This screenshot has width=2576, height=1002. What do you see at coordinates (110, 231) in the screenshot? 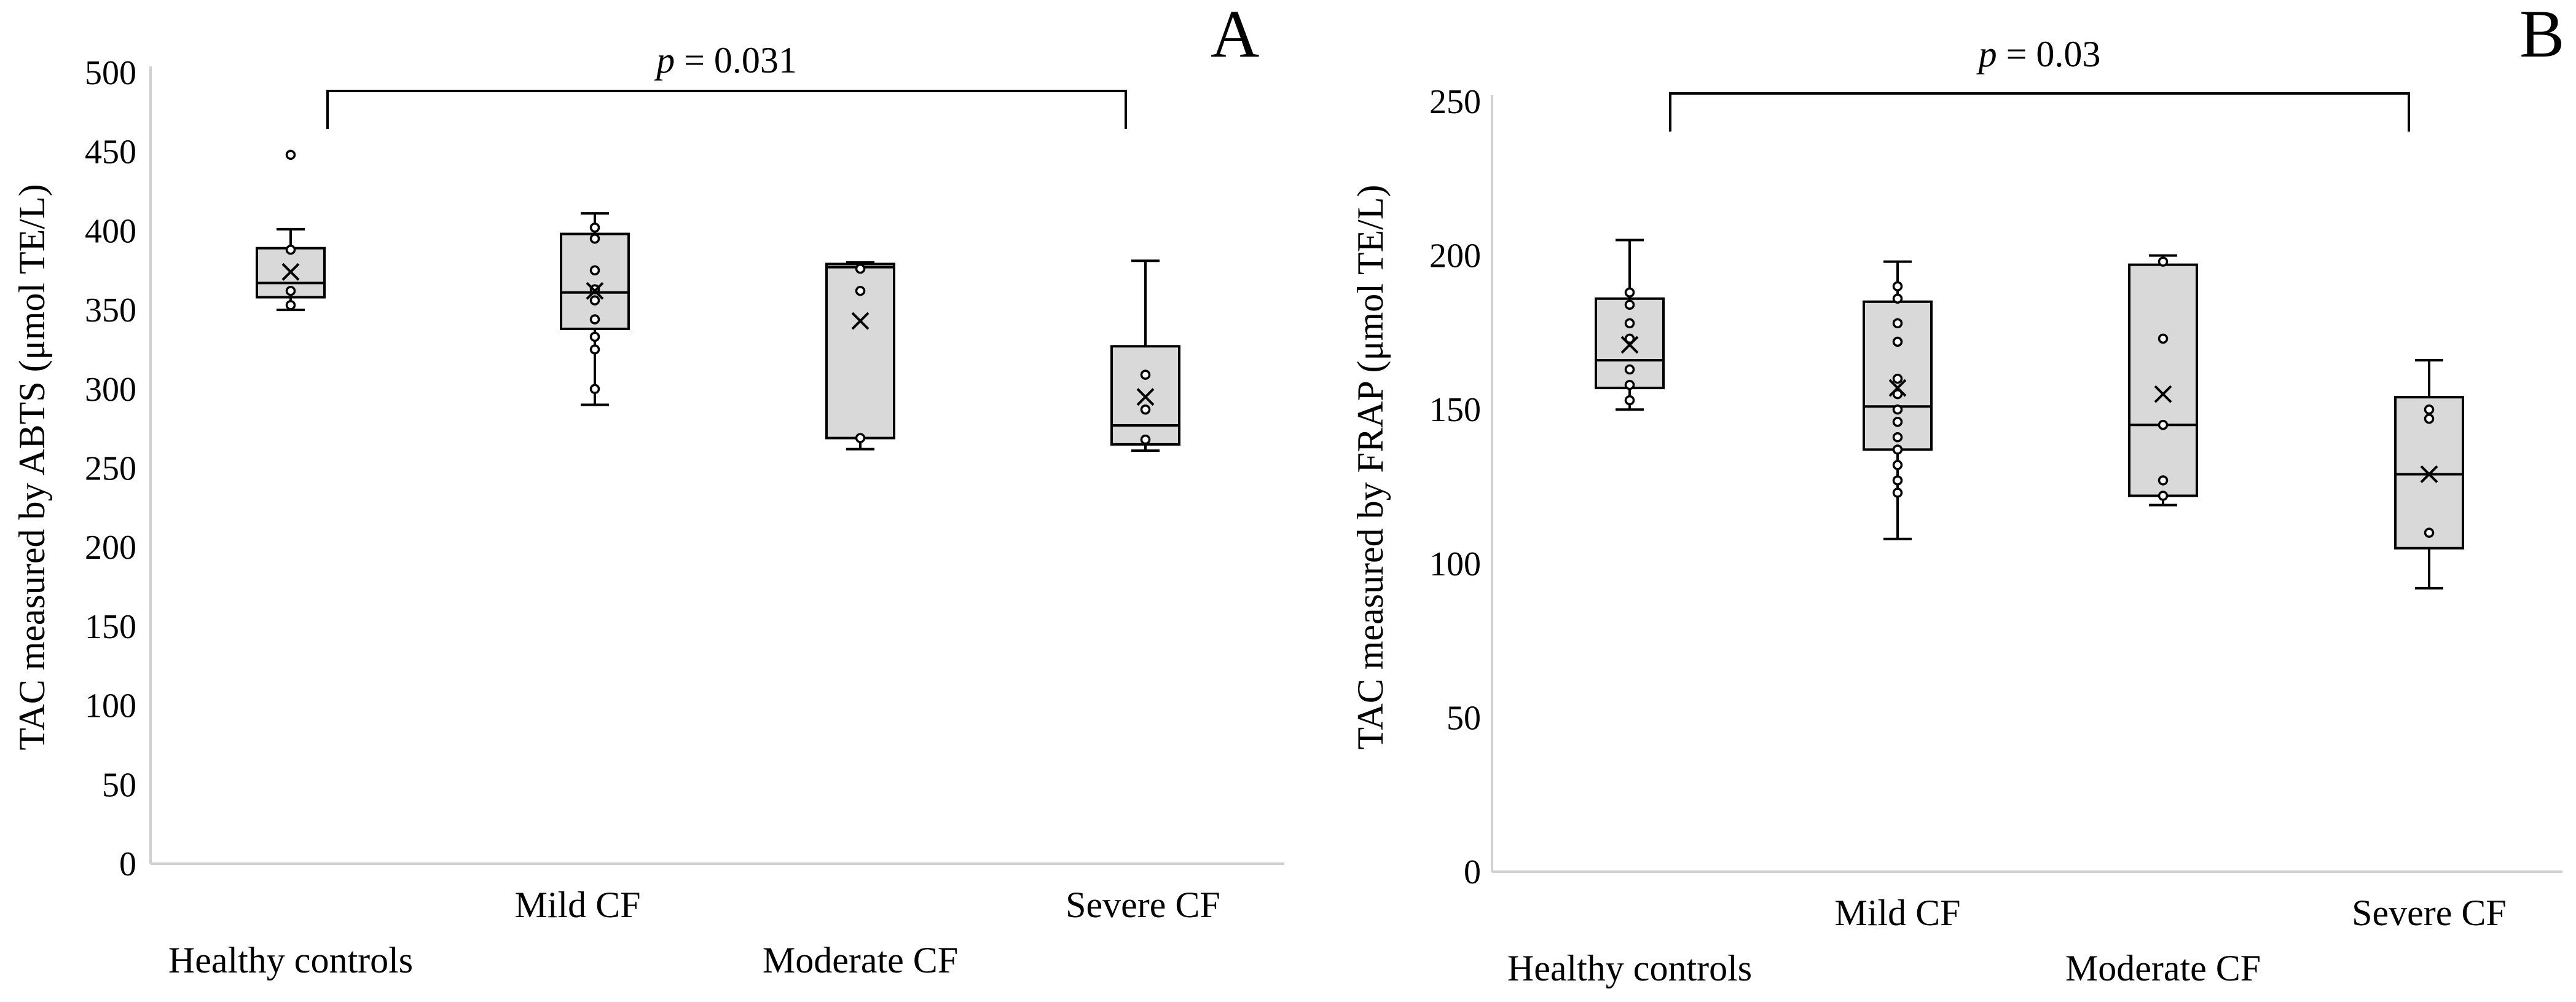
I see `y-tick-label: 400` at bounding box center [110, 231].